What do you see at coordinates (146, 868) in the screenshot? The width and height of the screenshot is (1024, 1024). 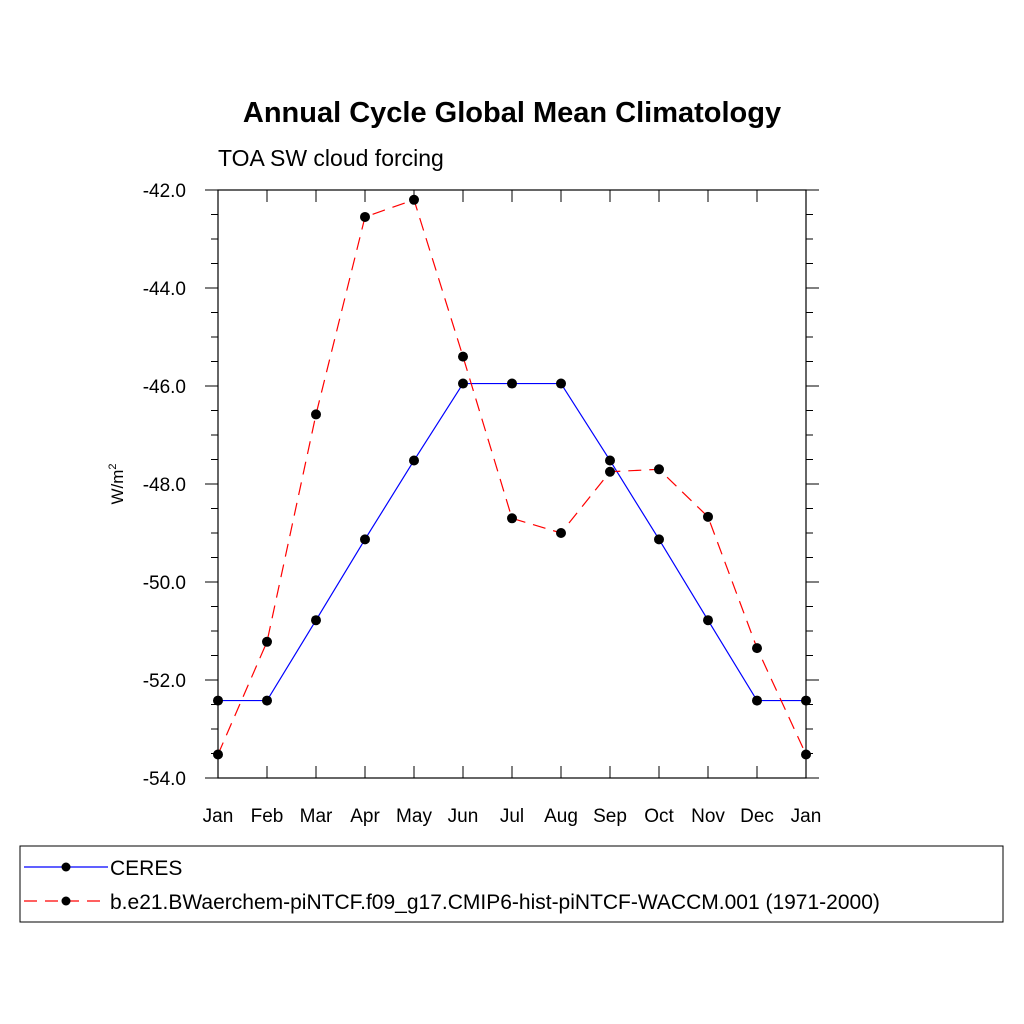 I see `legend-label-ceres: CERES` at bounding box center [146, 868].